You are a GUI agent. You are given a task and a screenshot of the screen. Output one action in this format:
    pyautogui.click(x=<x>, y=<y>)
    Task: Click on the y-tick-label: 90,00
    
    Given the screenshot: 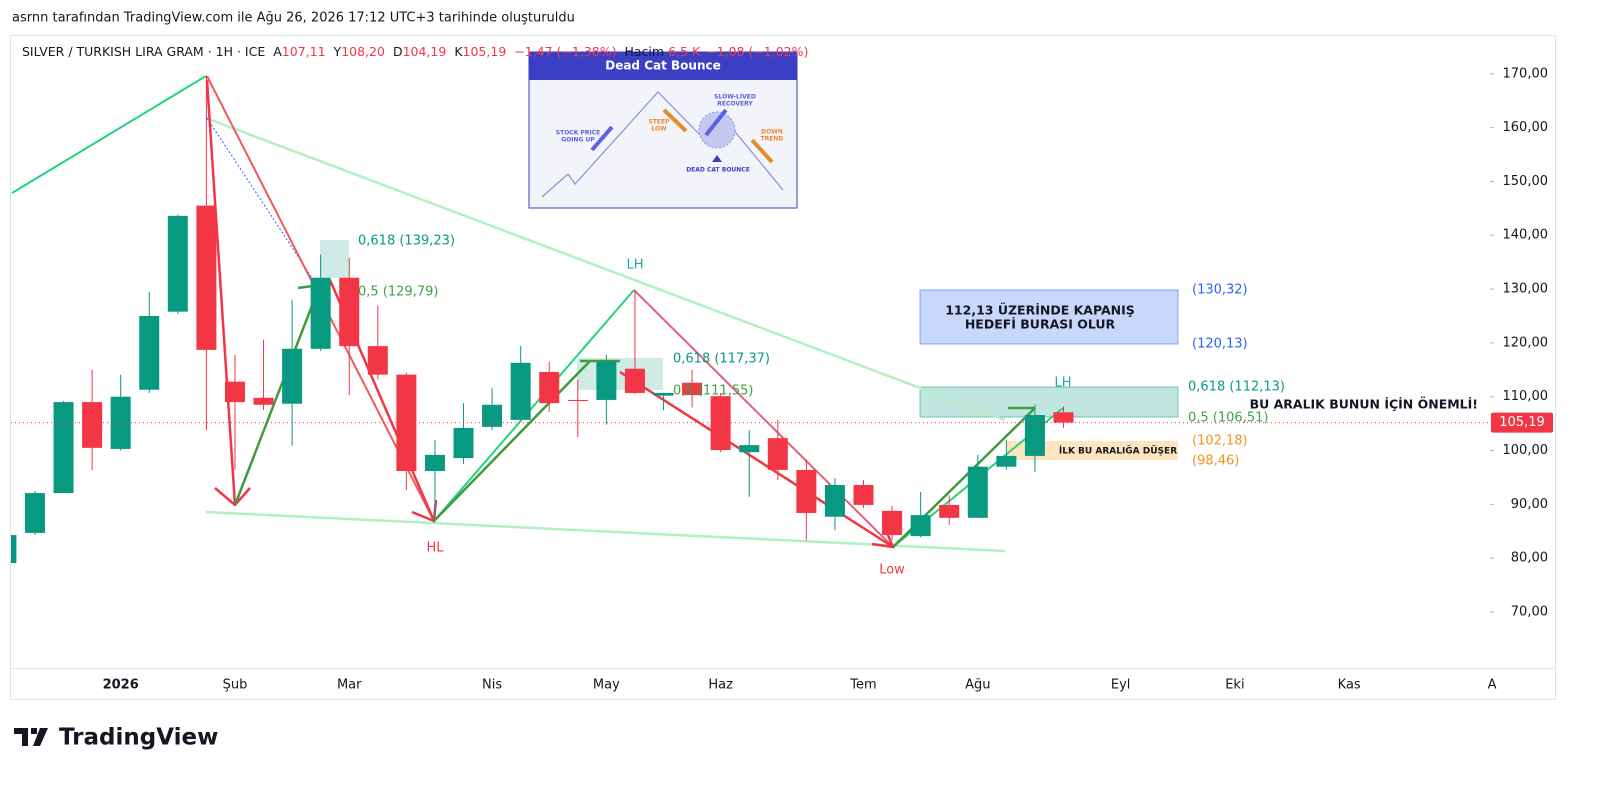 What is the action you would take?
    pyautogui.click(x=1529, y=504)
    